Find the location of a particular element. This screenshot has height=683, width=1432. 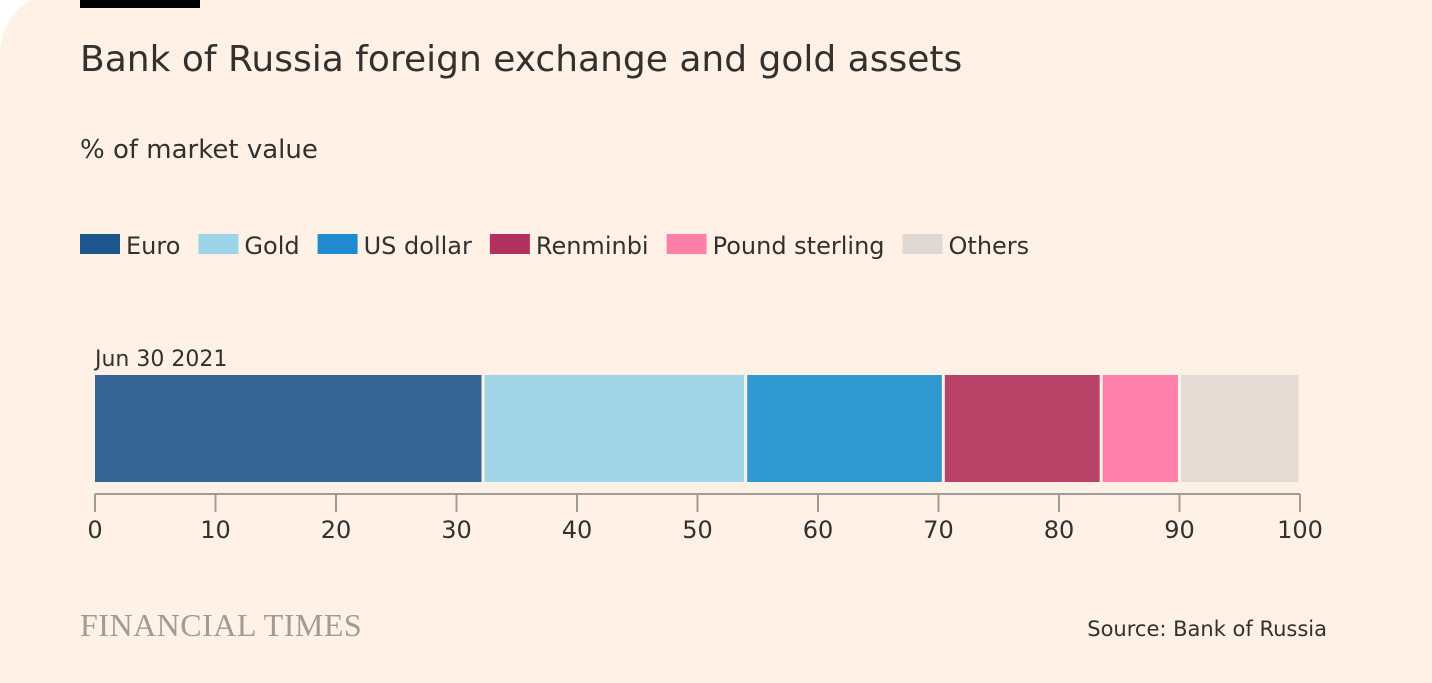

x-tick-label: 70 is located at coordinates (938, 530).